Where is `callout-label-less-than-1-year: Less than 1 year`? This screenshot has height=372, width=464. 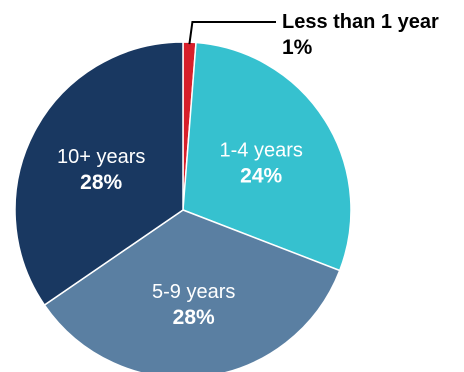 callout-label-less-than-1-year: Less than 1 year is located at coordinates (360, 22).